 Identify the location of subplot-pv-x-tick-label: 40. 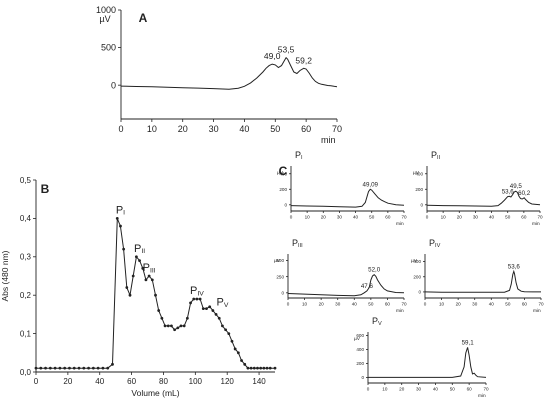
(436, 389).